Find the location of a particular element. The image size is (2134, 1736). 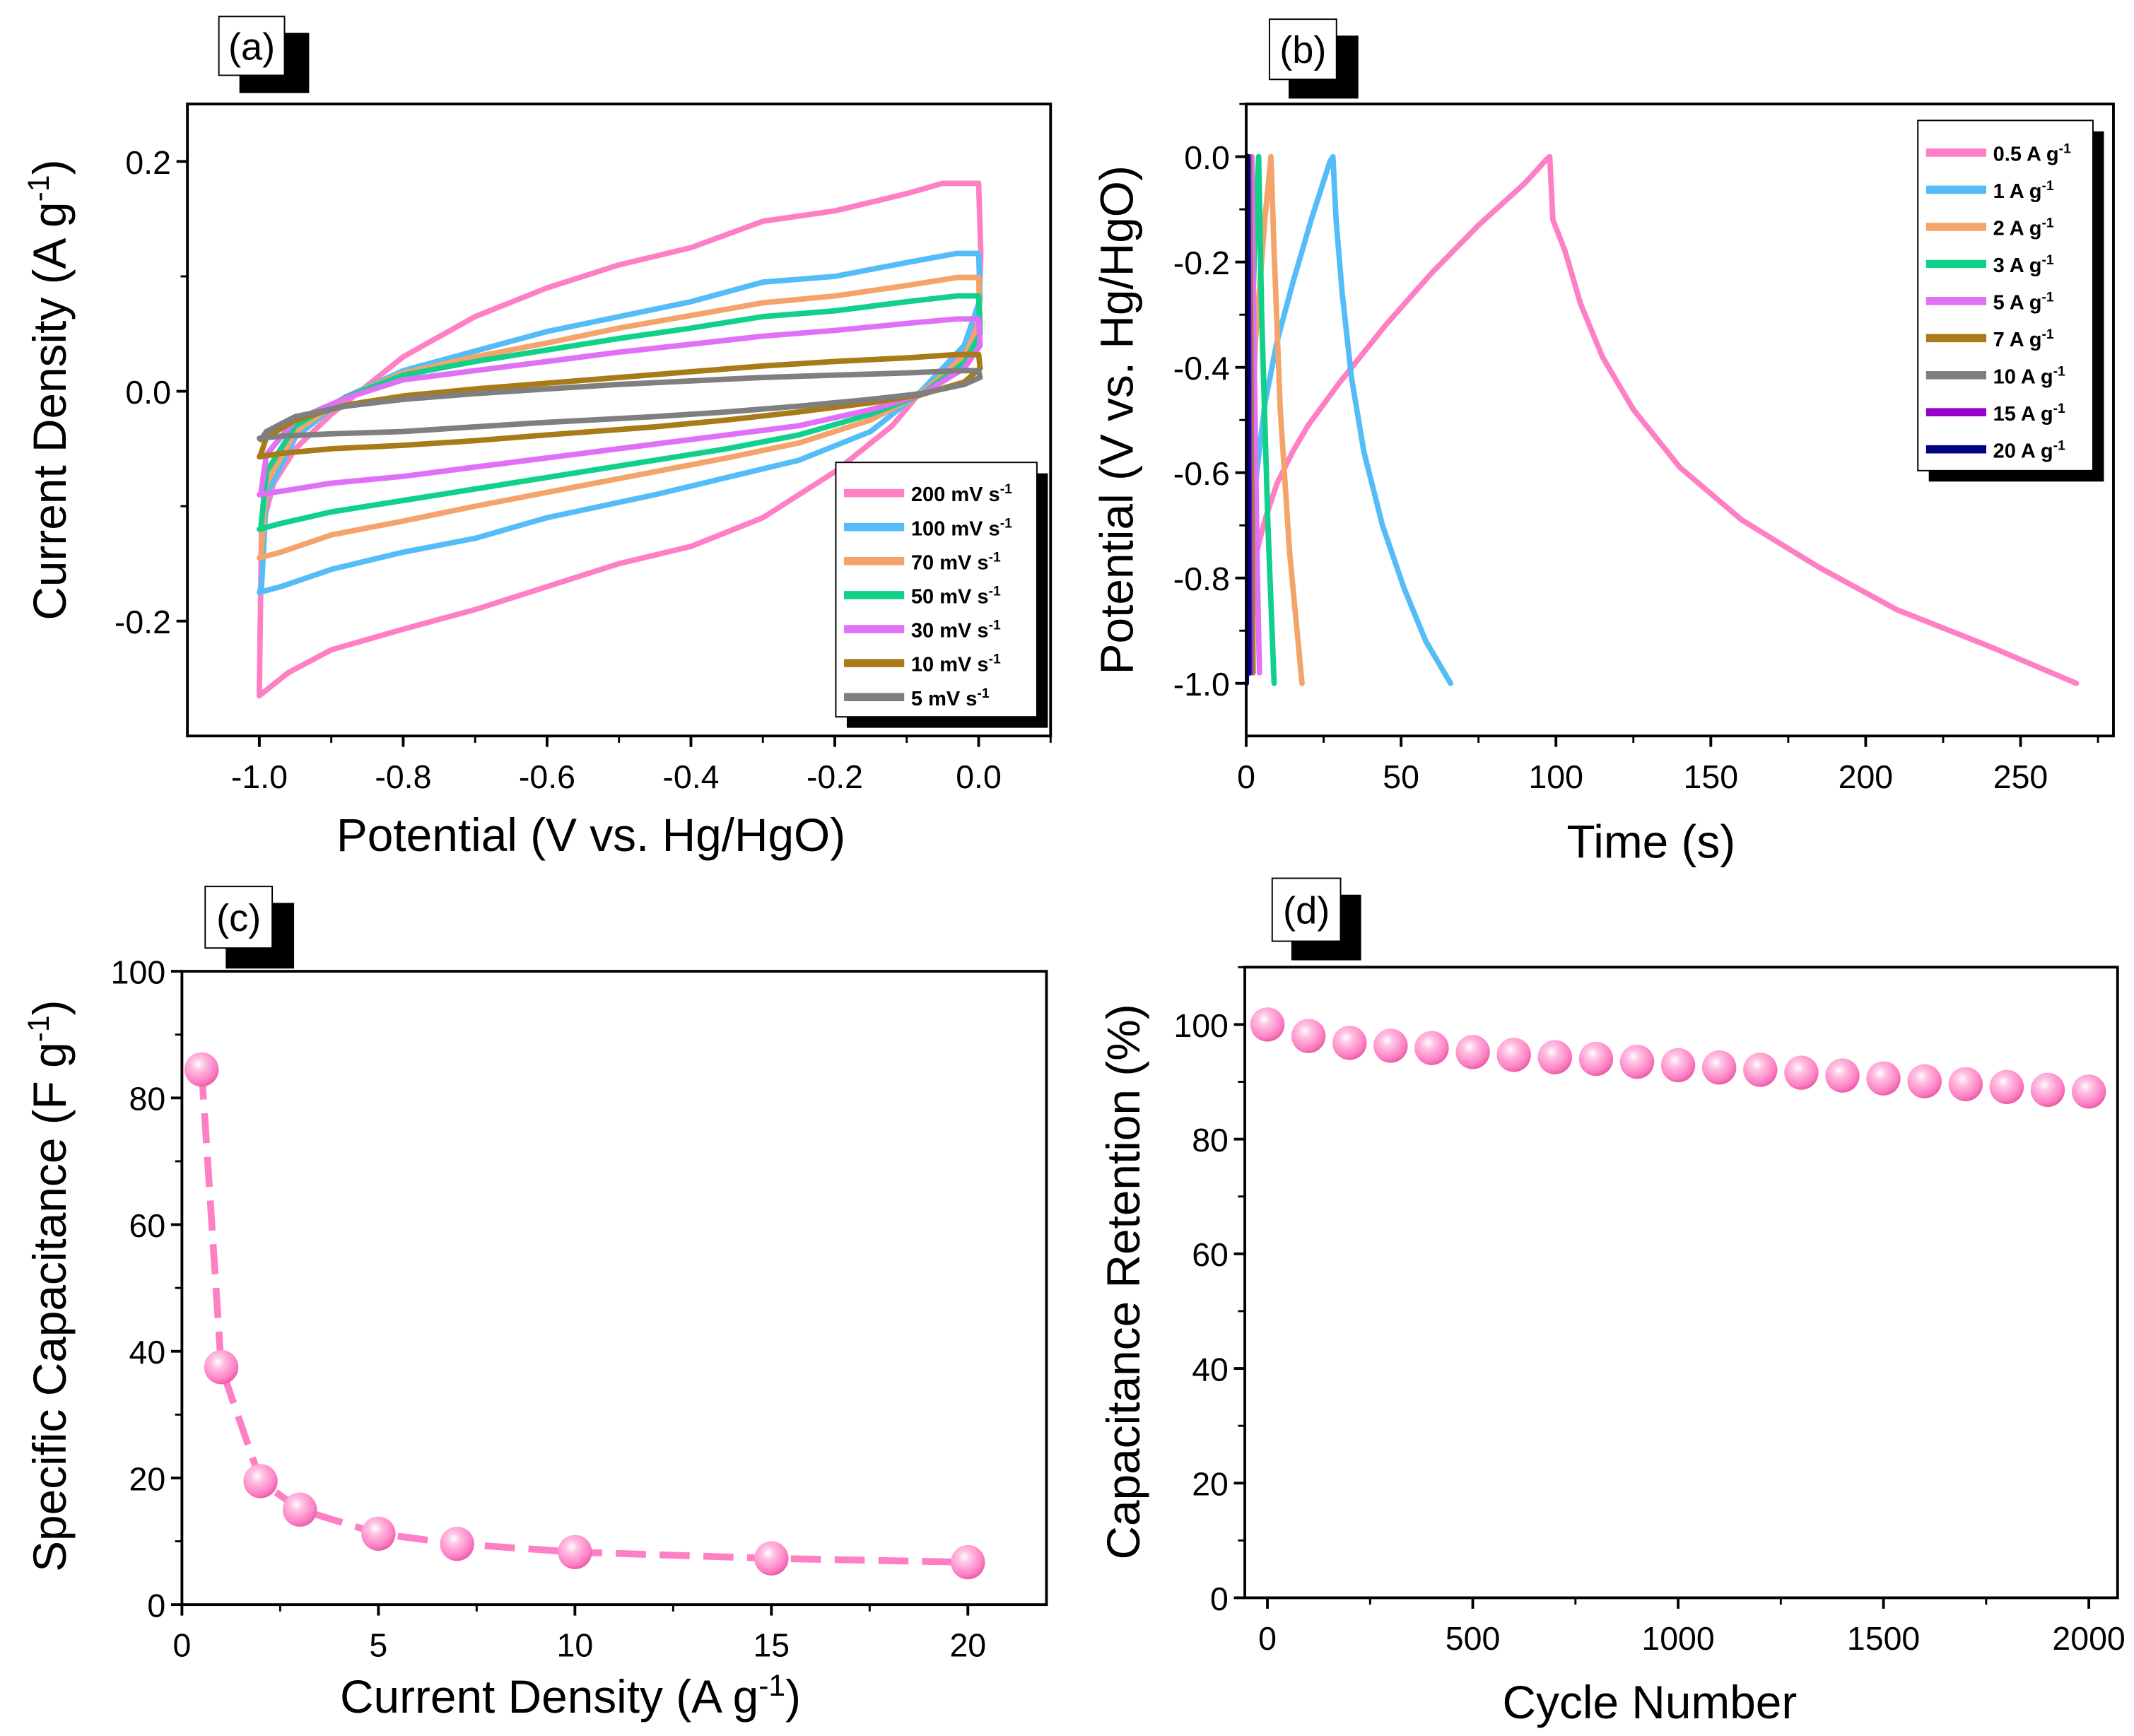

xlabel-part: Time (s) is located at coordinates (1651, 841).